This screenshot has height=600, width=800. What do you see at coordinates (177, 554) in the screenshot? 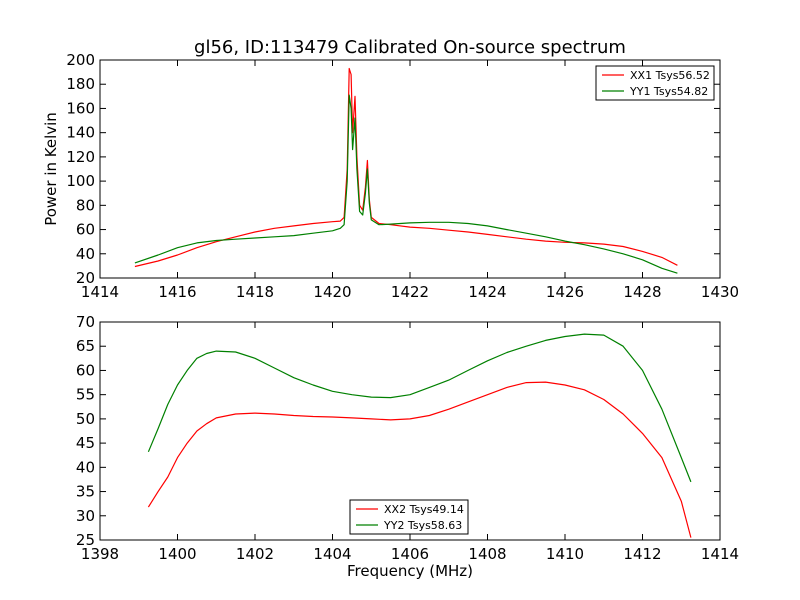
I see `x-tick-label: 1400` at bounding box center [177, 554].